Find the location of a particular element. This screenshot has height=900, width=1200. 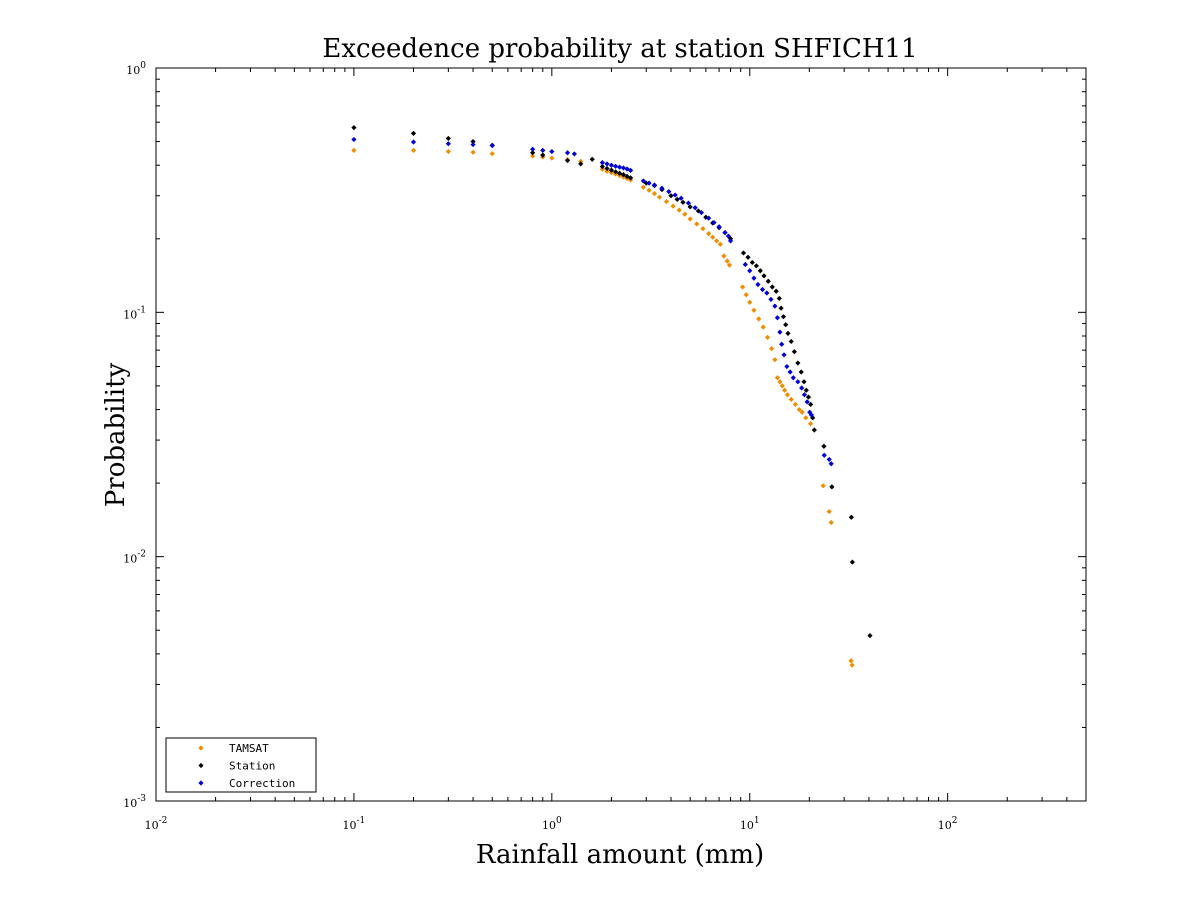

y-tick-label: 10⁻³ is located at coordinates (134, 802).